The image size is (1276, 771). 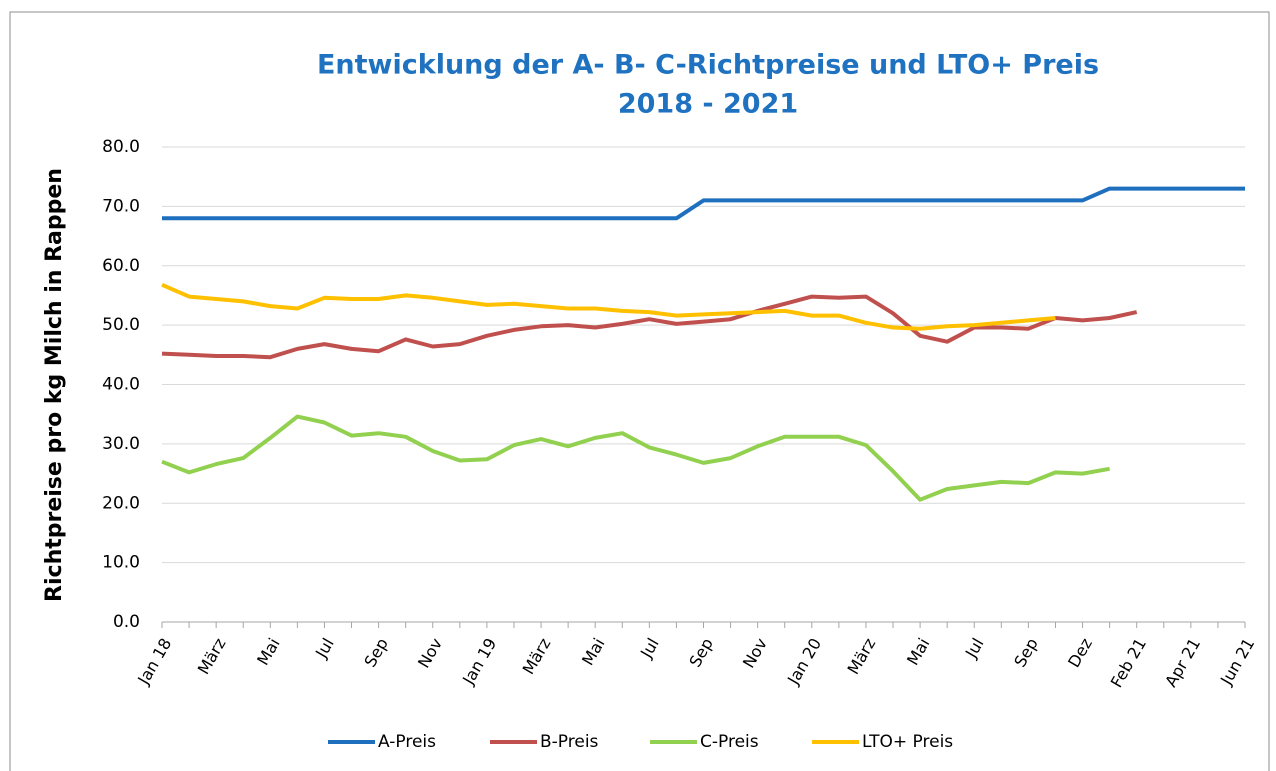 I want to click on y-axis-title: Richtpreise pro kg Milch in Rappen, so click(x=54, y=385).